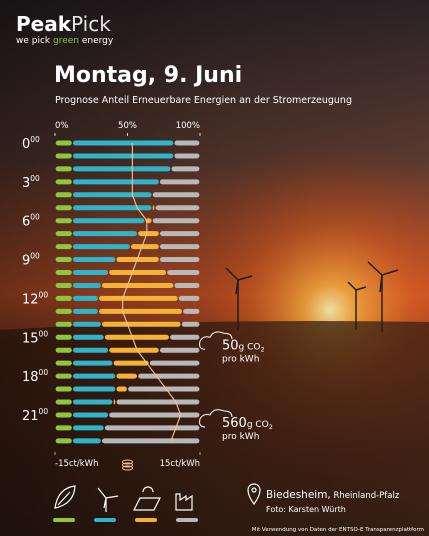 Image resolution: width=429 pixels, height=536 pixels. What do you see at coordinates (258, 425) in the screenshot?
I see `co2-unit: g CO` at bounding box center [258, 425].